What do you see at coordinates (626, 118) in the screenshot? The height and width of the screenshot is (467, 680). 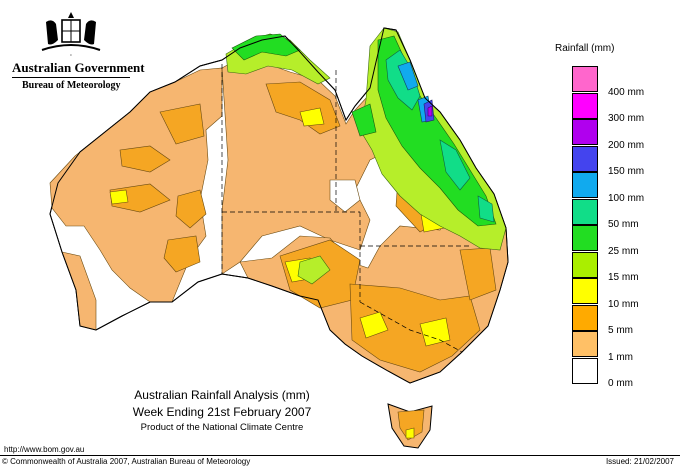 I see `legend-label: 300 mm` at bounding box center [626, 118].